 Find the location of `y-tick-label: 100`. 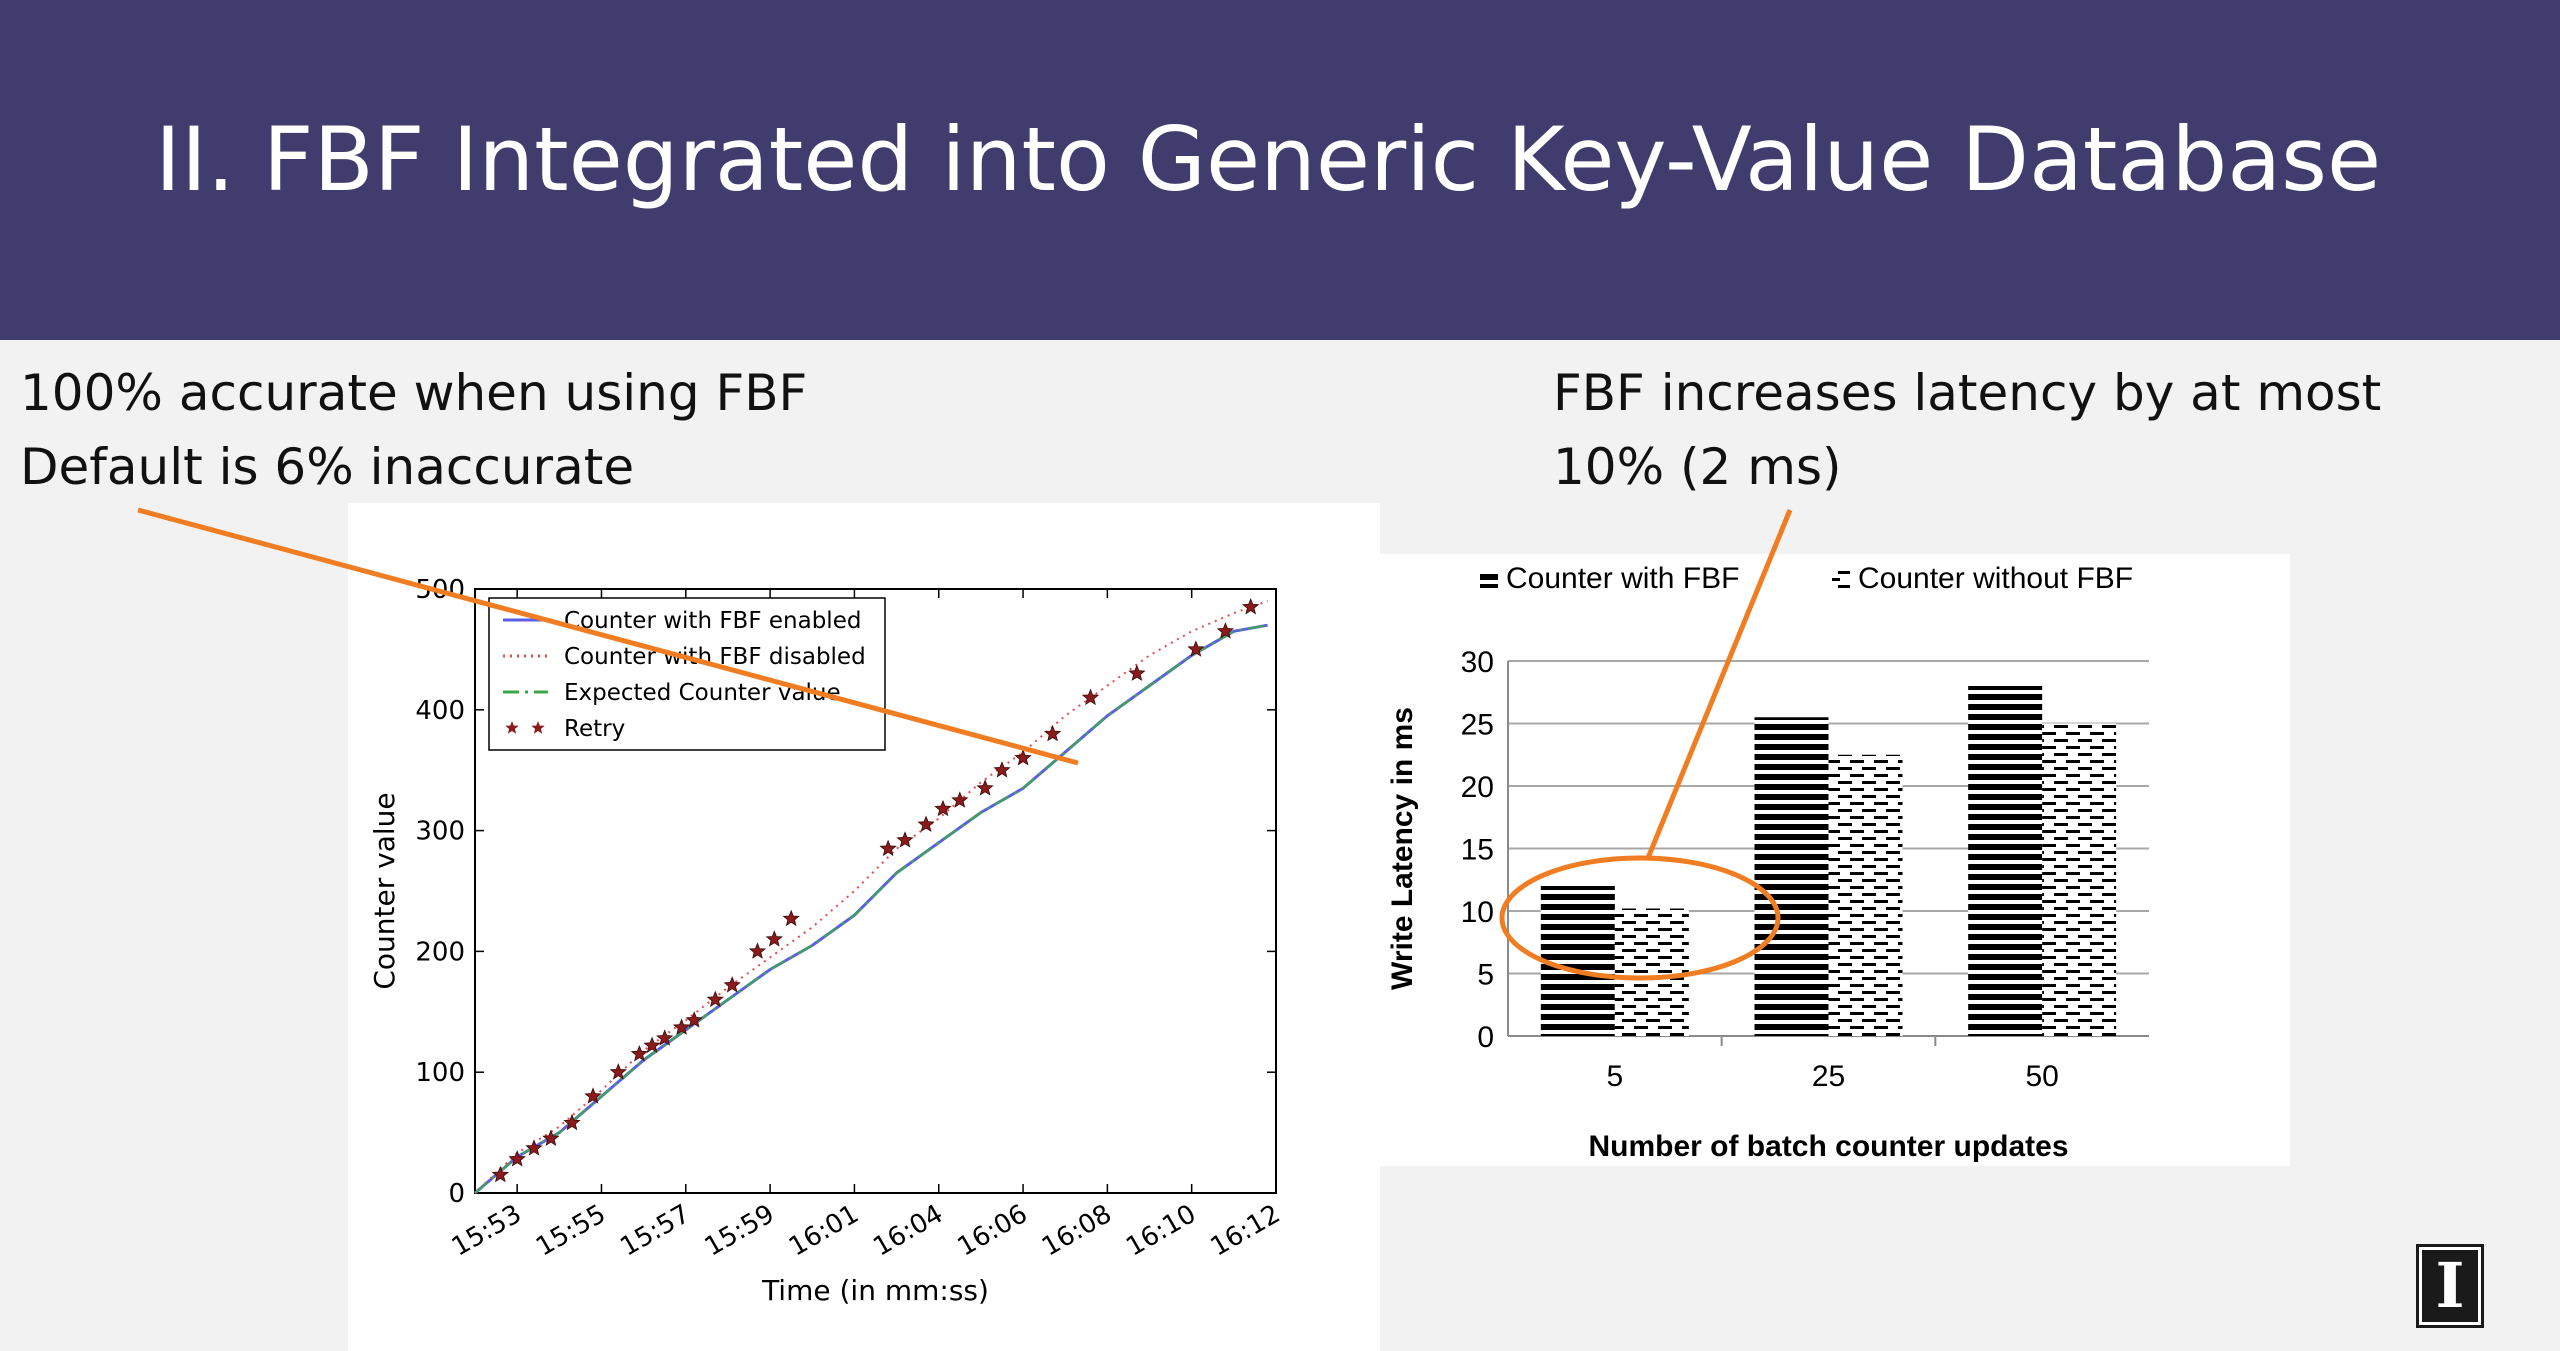

y-tick-label: 100 is located at coordinates (440, 1073).